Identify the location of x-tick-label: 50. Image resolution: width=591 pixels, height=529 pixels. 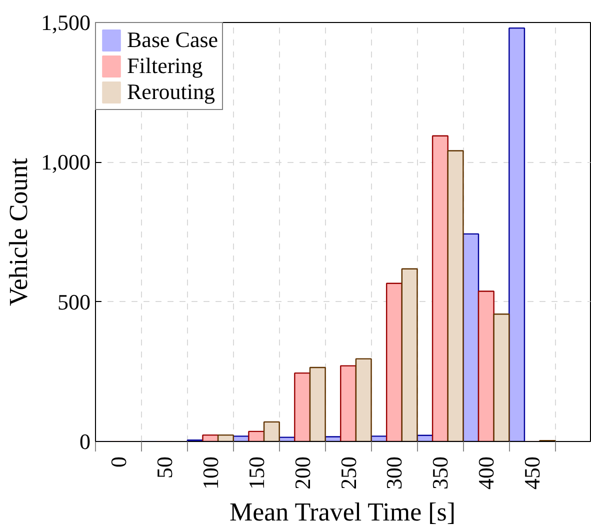
(164, 467).